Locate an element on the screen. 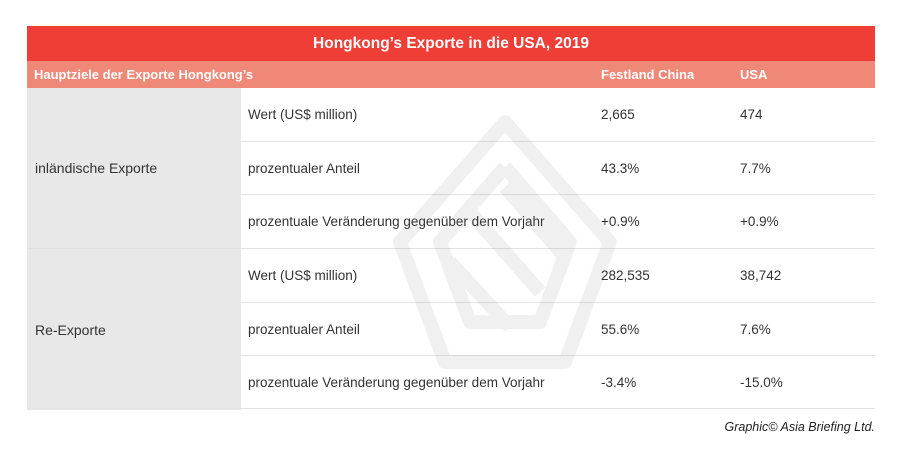 The width and height of the screenshot is (900, 456). table-bottom-rule is located at coordinates (451, 408).